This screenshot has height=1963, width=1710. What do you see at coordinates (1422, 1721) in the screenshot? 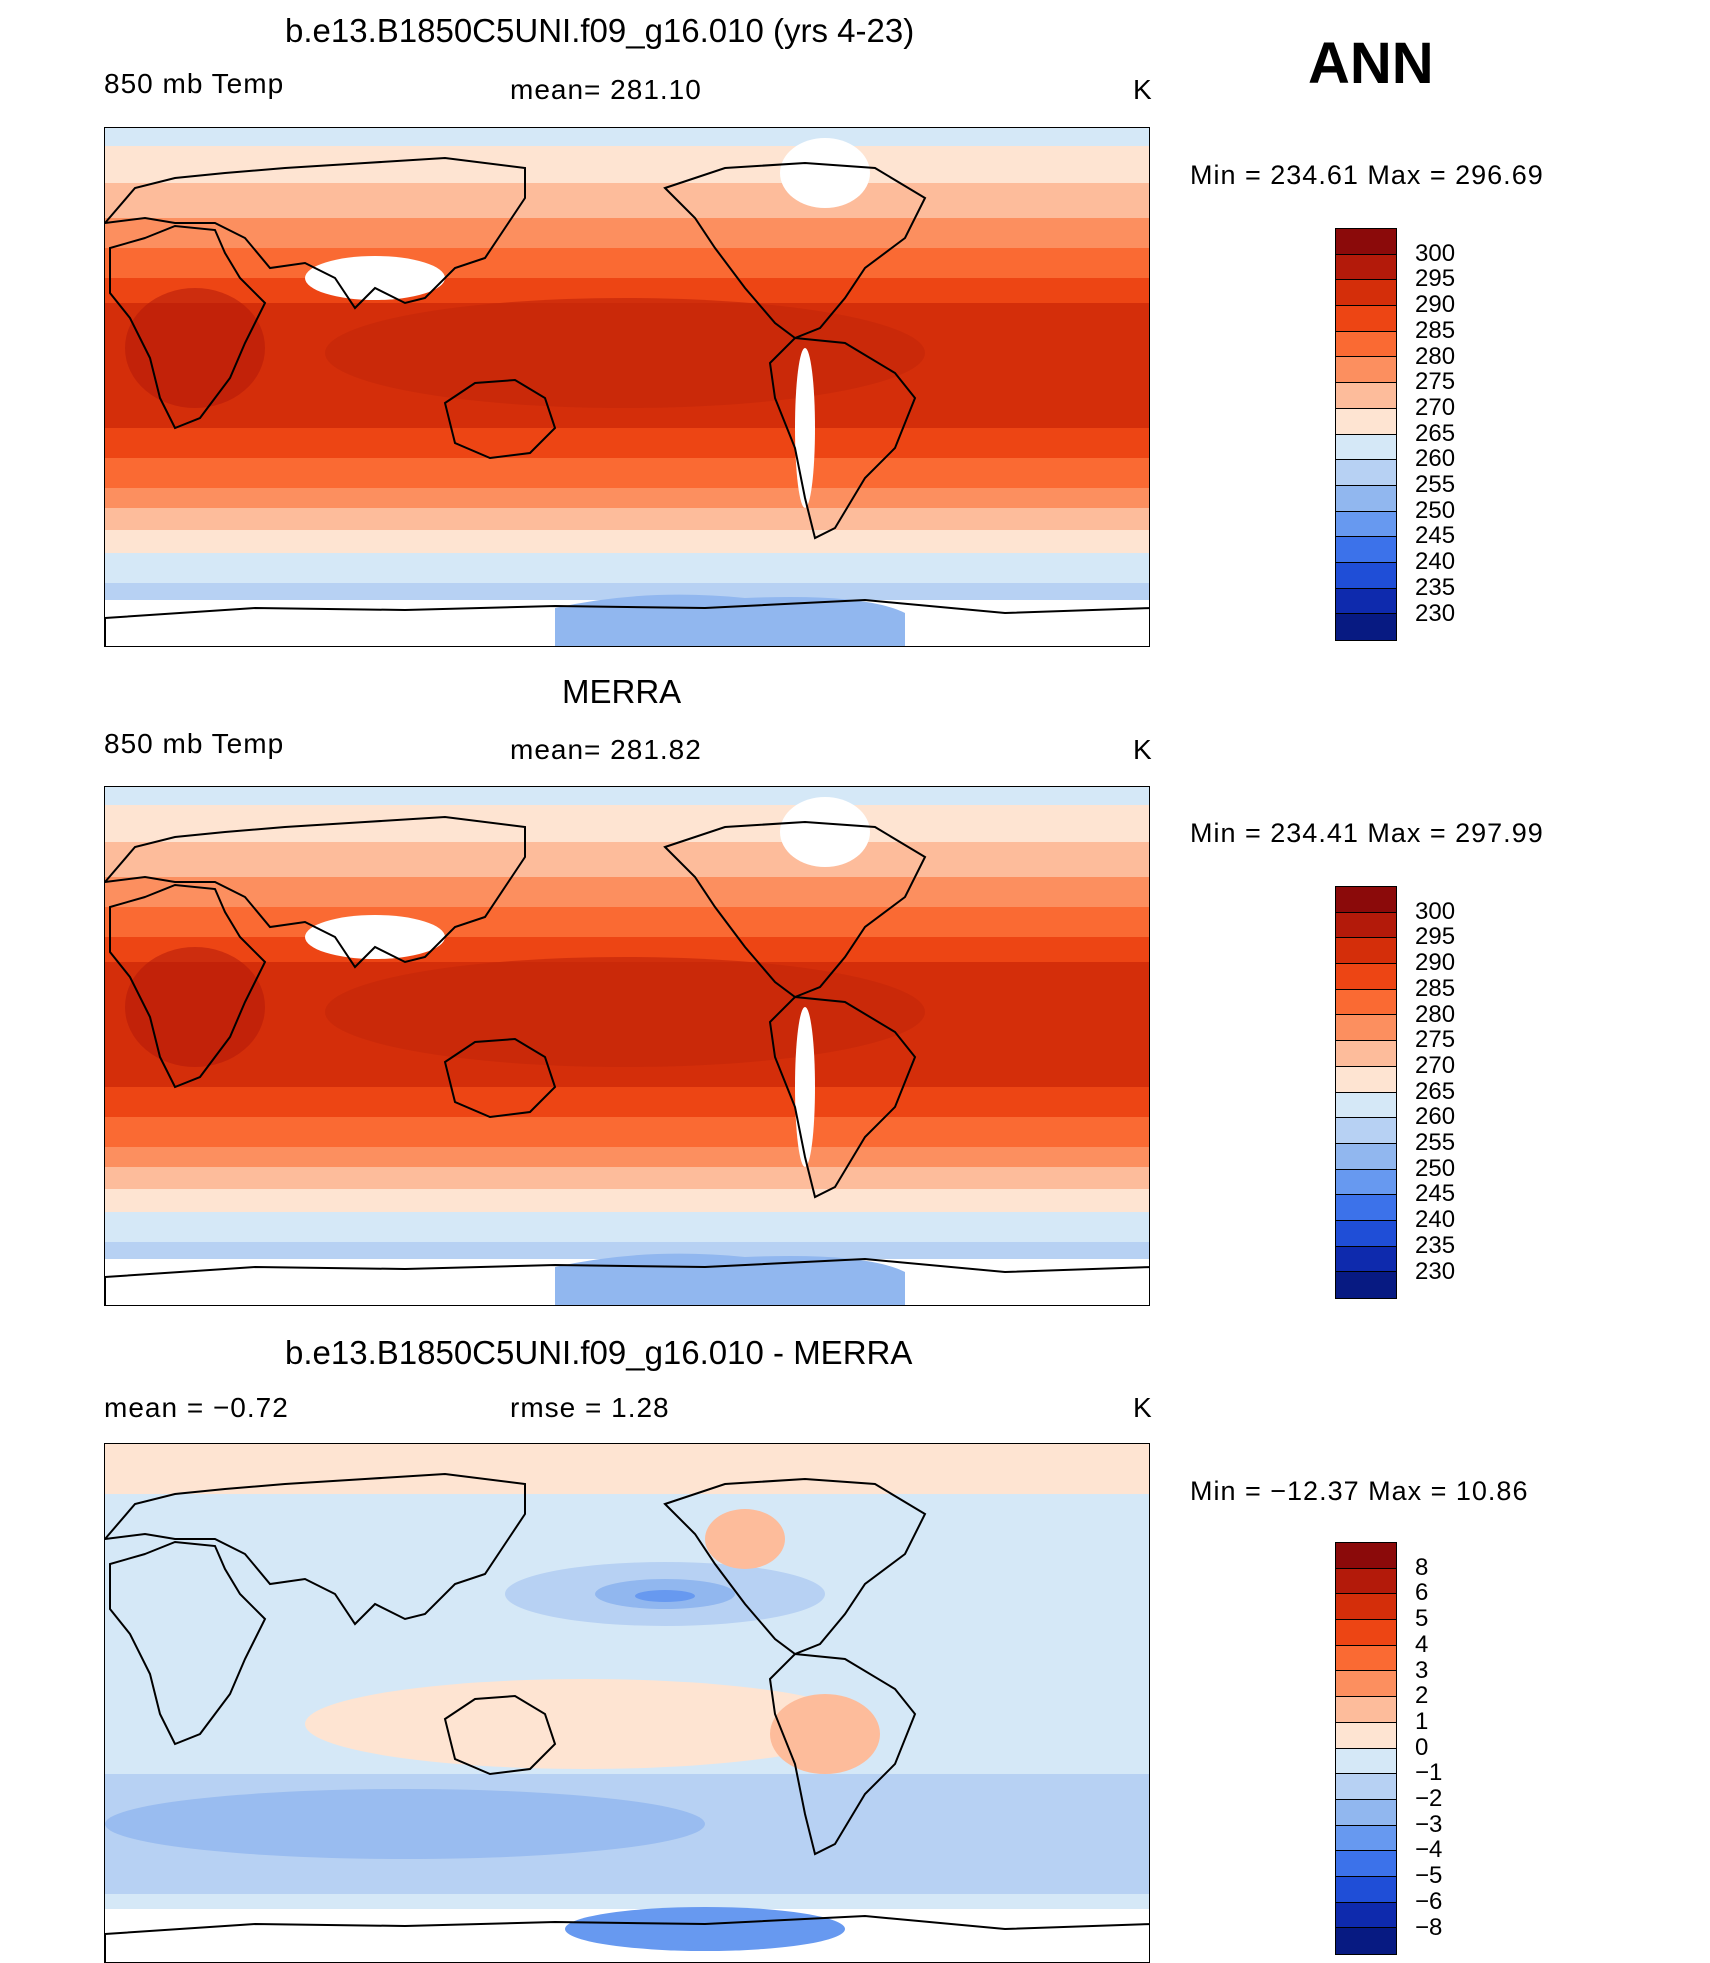
I see `colorbar-tick-label: 1` at bounding box center [1422, 1721].